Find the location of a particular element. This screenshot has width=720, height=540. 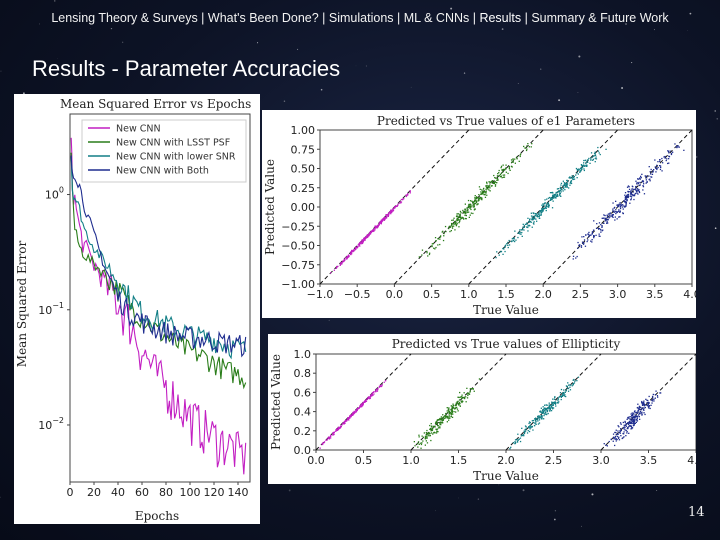

x-tick-label: 140 is located at coordinates (238, 492).